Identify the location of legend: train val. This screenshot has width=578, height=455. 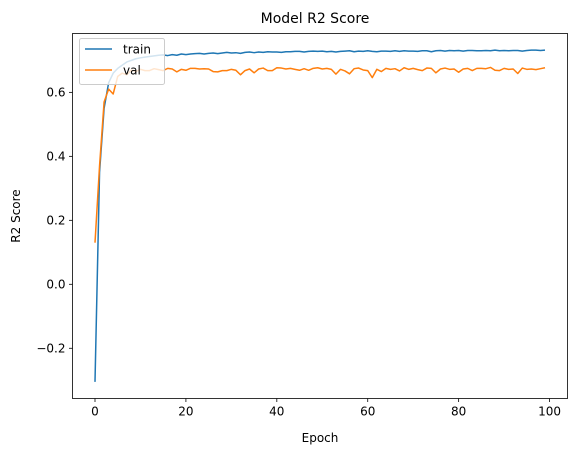
(122, 61).